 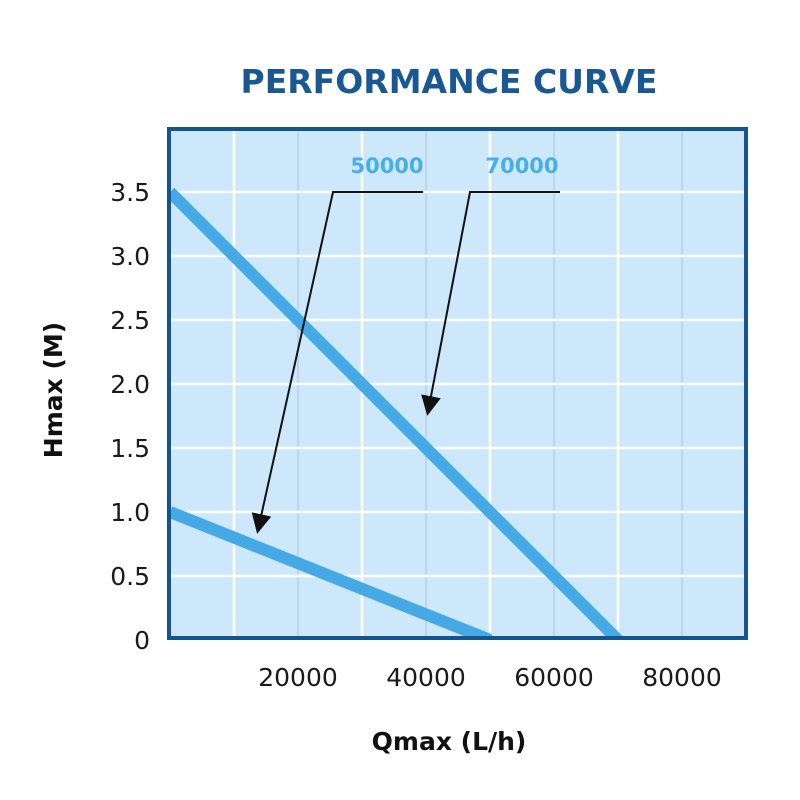 I want to click on y-axis-label: Hmax (M), so click(x=53, y=390).